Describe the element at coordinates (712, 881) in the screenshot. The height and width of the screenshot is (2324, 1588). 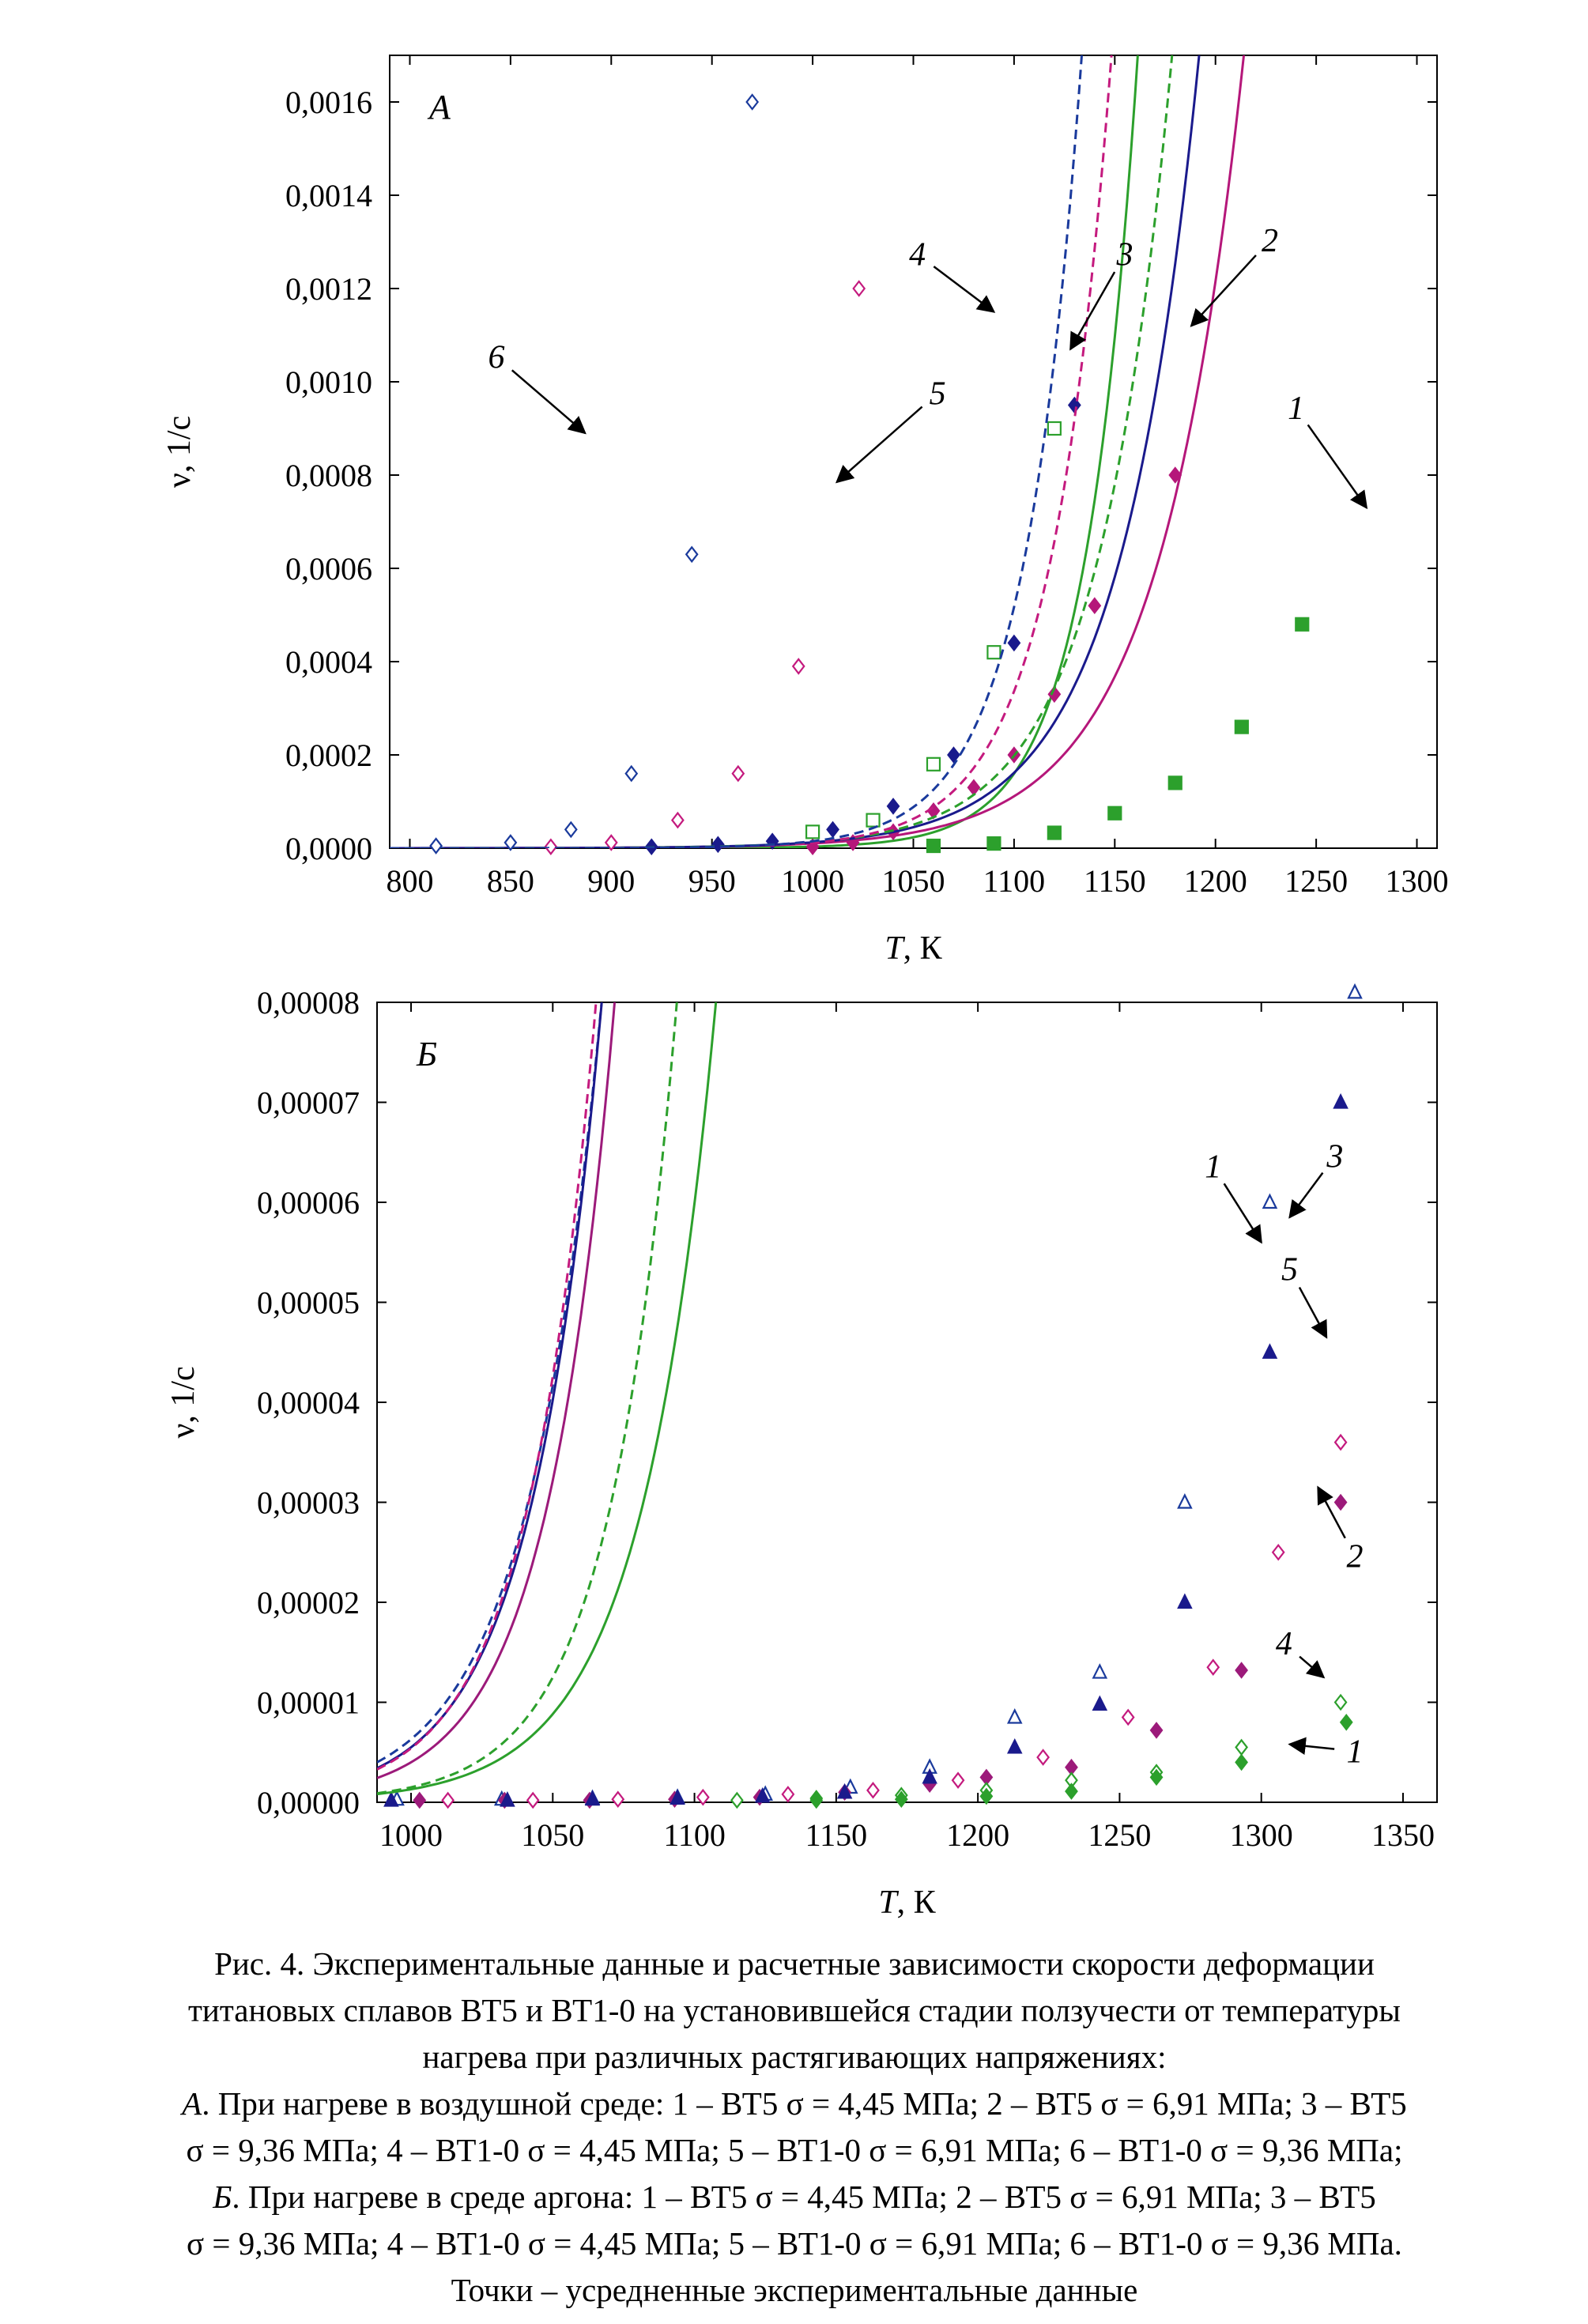
I see `x-tick-label: 950` at that location.